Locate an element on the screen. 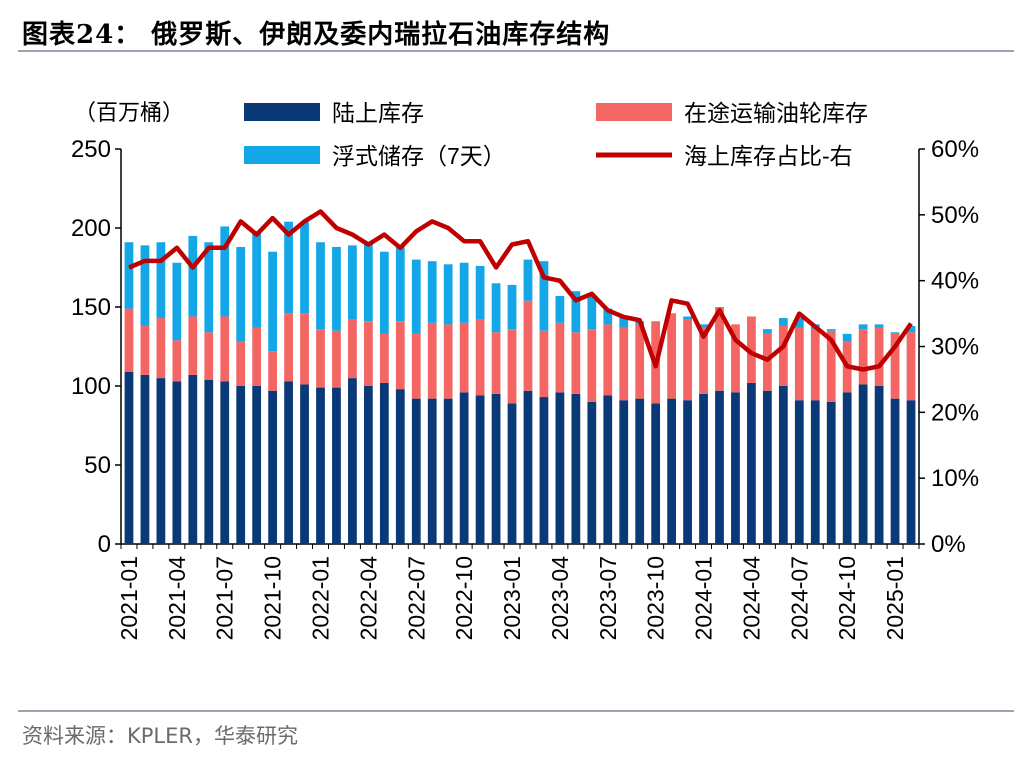  legend-label: 海上库存占比-右 is located at coordinates (768, 156).